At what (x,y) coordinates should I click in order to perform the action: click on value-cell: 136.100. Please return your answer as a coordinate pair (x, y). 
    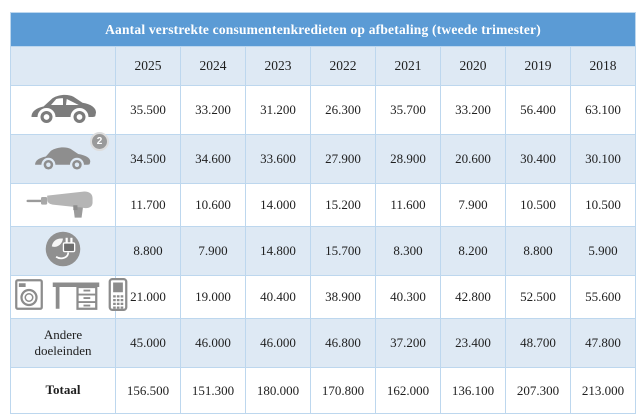
    Looking at the image, I should click on (473, 390).